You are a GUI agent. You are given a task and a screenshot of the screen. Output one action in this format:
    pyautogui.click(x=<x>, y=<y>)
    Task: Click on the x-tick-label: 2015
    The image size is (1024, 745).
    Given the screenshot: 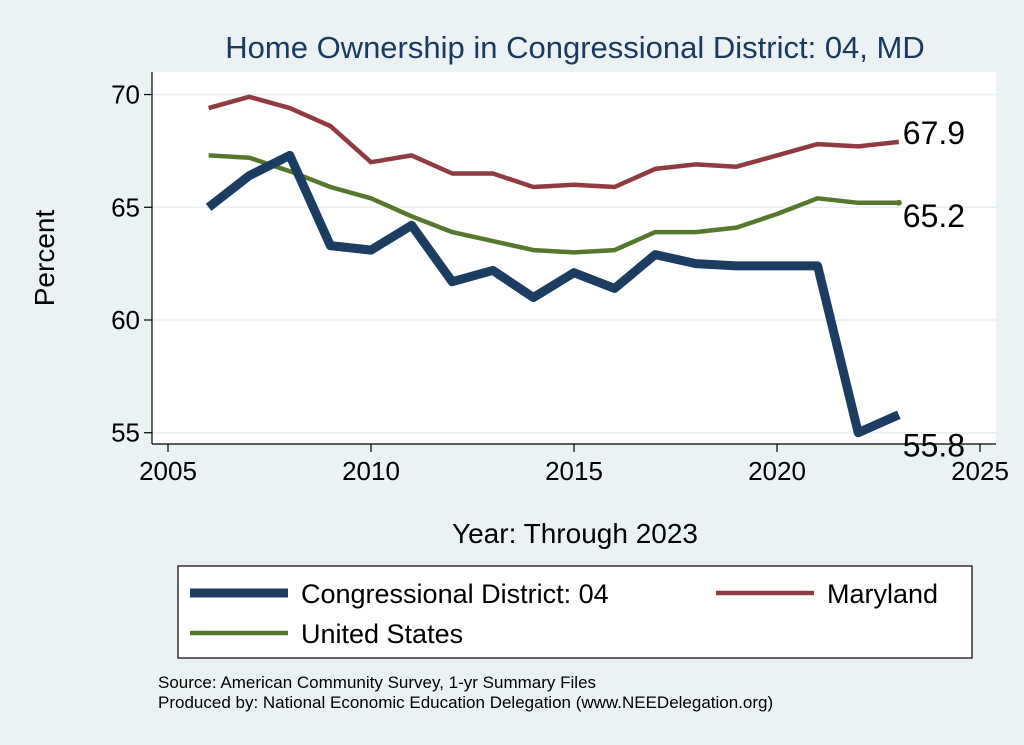 What is the action you would take?
    pyautogui.click(x=574, y=471)
    